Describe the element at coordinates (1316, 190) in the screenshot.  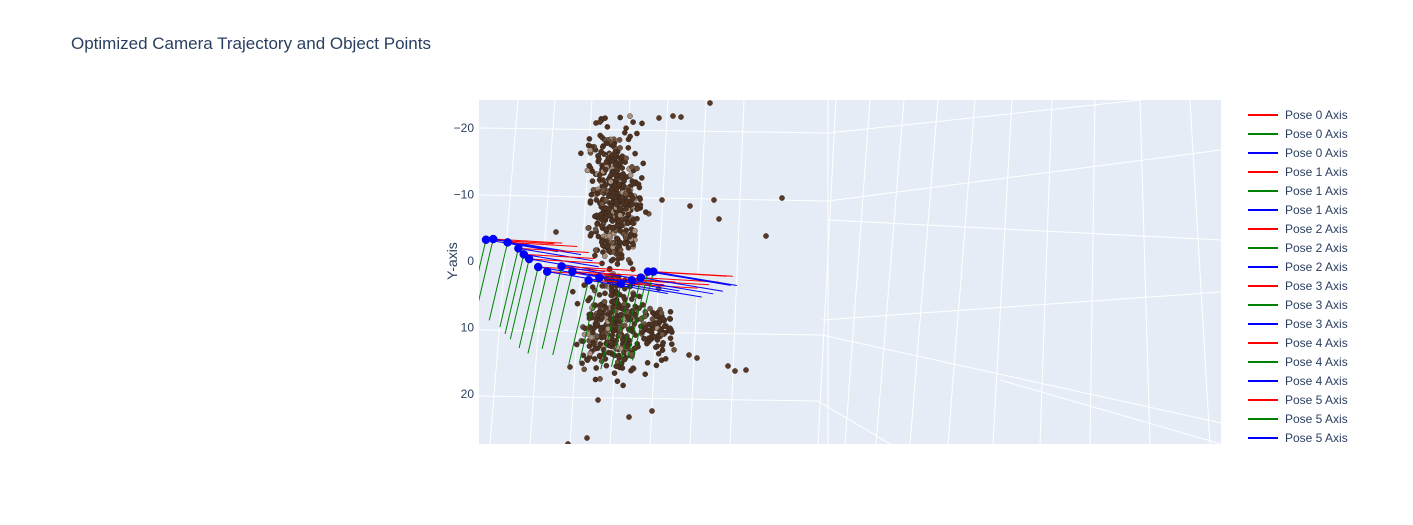
I see `legend-label: Pose 1 Axis` at that location.